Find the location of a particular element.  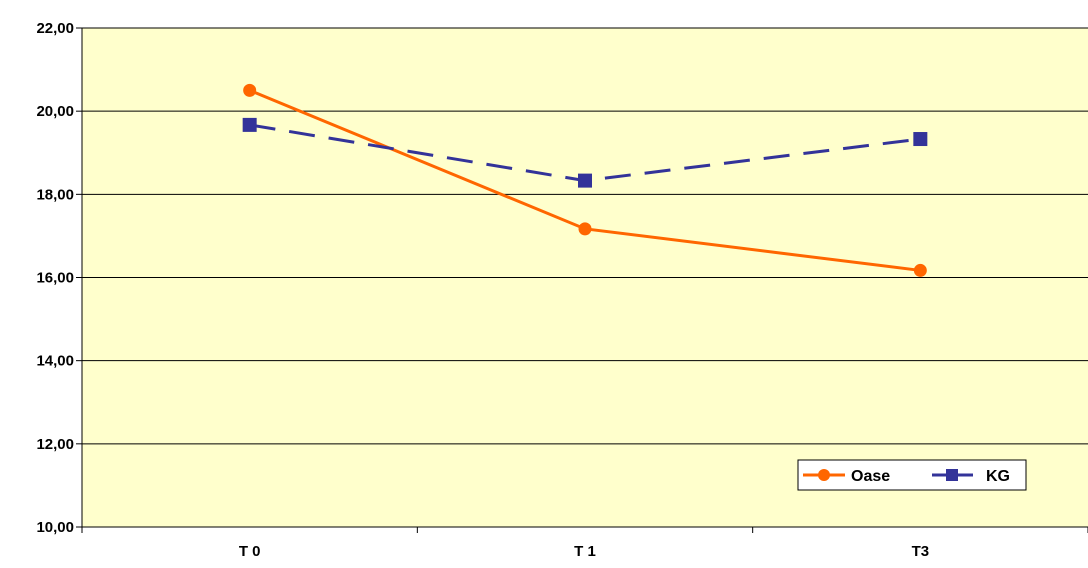

legend-kg-marker is located at coordinates (952, 475).